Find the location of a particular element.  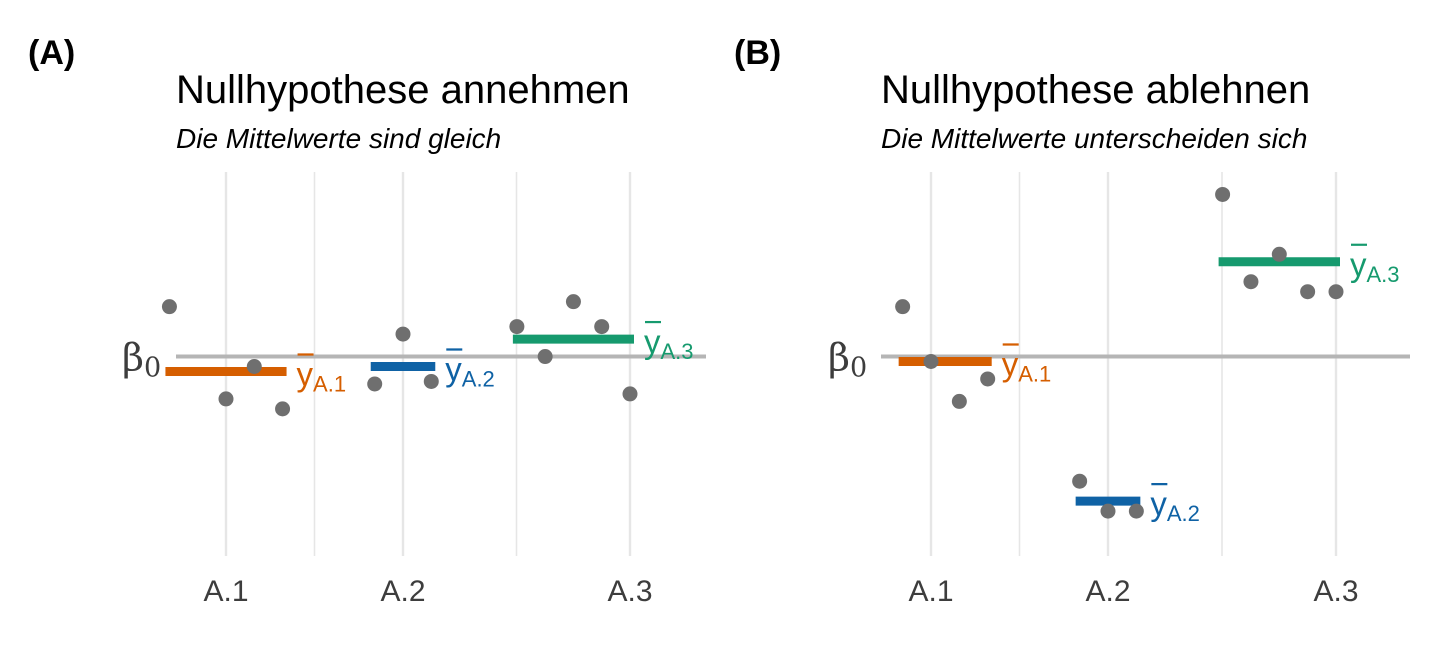

panel-title: Nullhypothese annehmen is located at coordinates (403, 90).